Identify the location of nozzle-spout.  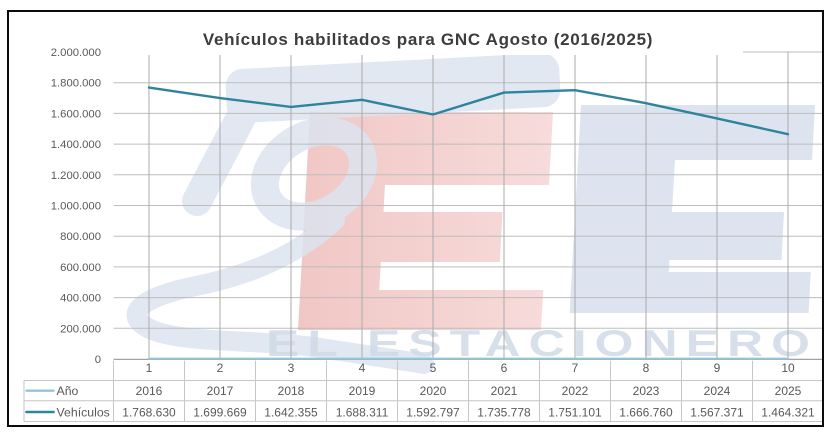
(222, 153).